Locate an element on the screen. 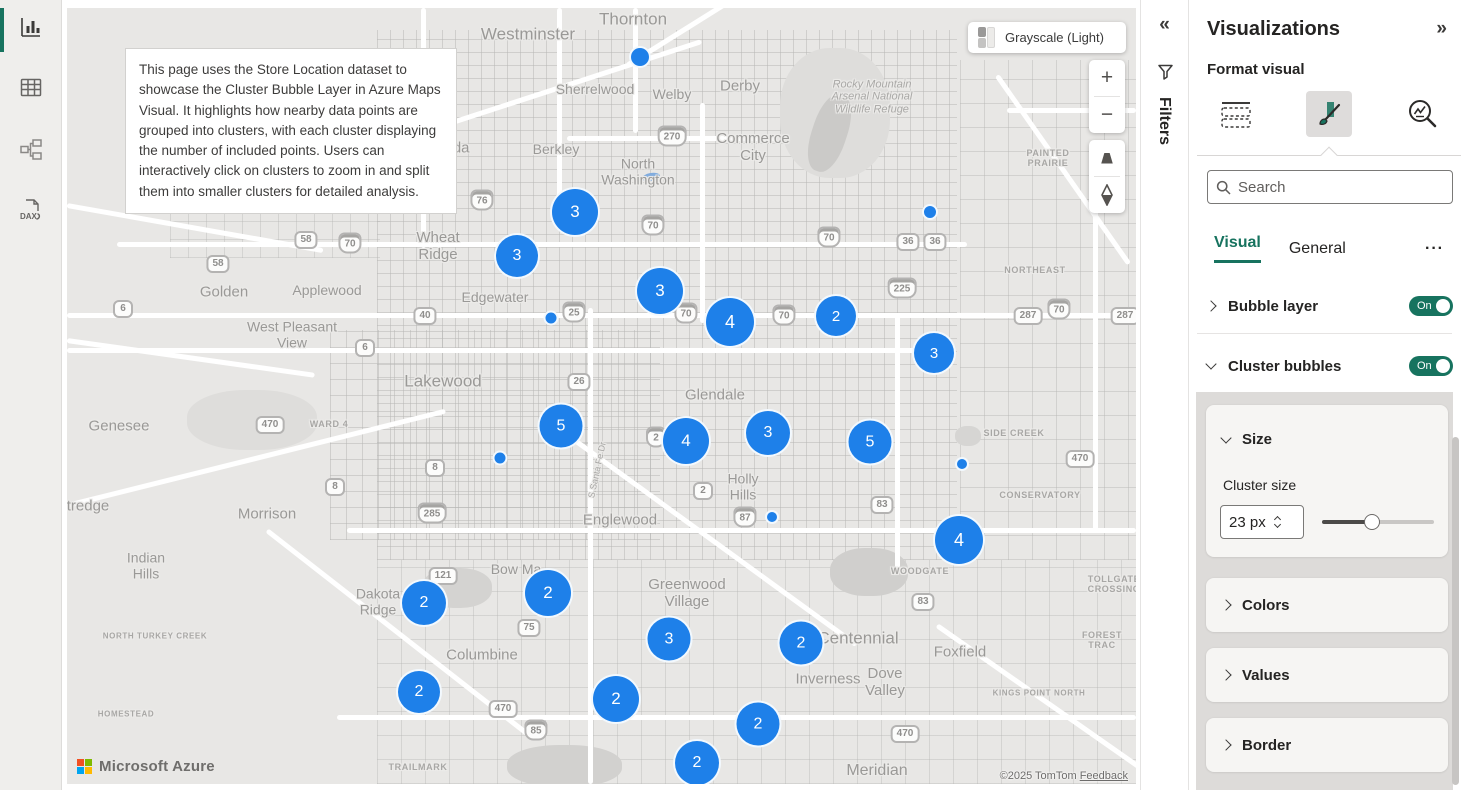  tab-build-visual is located at coordinates (1236, 114).